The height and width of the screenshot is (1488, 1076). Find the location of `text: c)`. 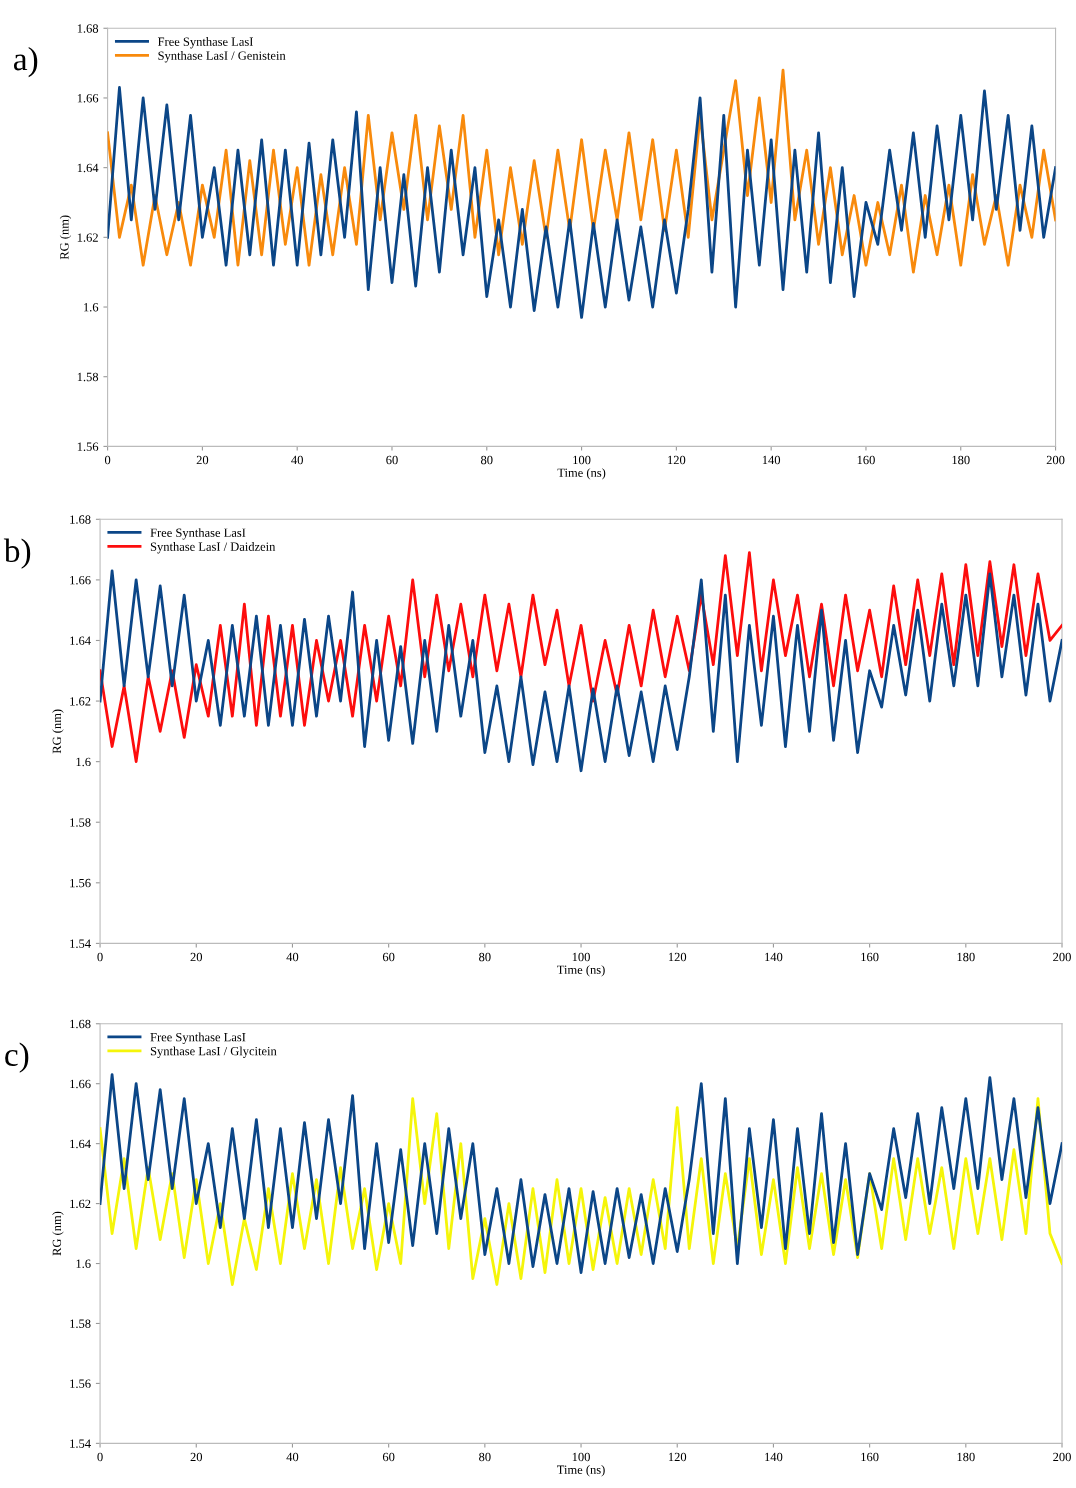

text: c) is located at coordinates (17, 1057).